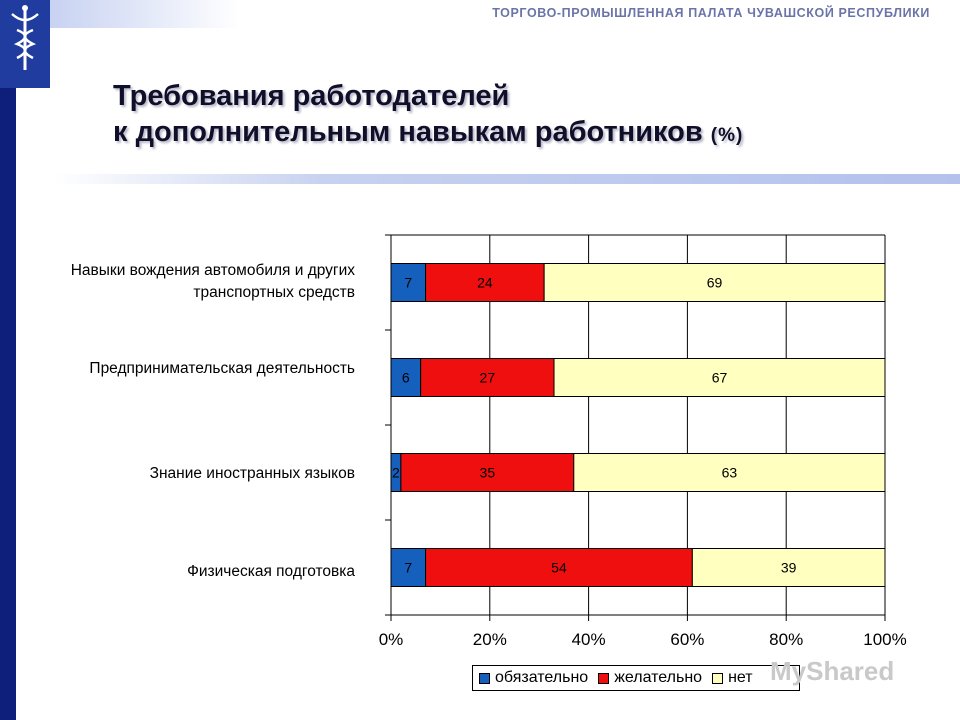 This screenshot has height=720, width=960. Describe the element at coordinates (490, 639) in the screenshot. I see `x-tick-label: 20%` at that location.